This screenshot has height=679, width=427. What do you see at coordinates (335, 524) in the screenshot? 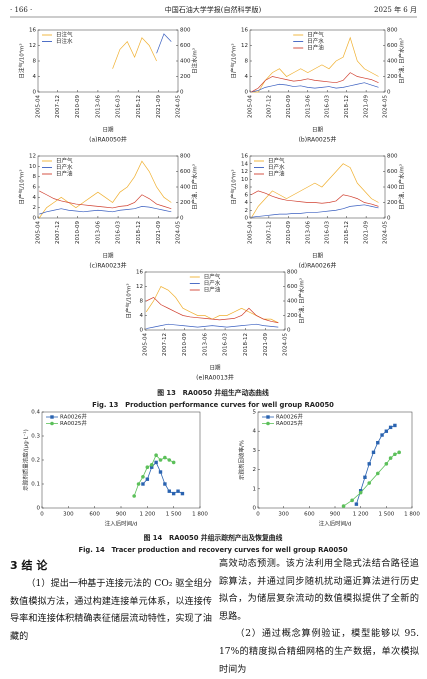
I see `x-axis-label: 注入后时间/d` at bounding box center [335, 524].